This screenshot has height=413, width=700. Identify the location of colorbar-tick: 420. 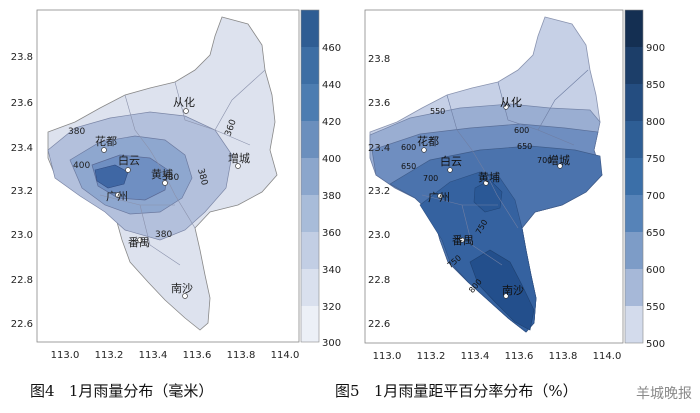
(331, 122).